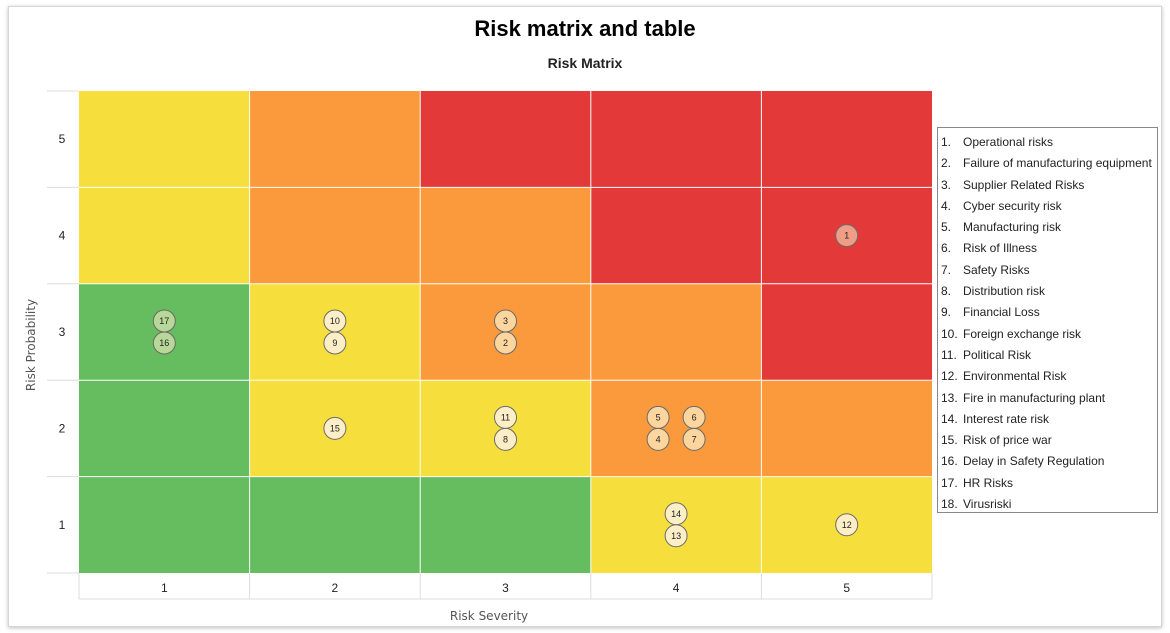  Describe the element at coordinates (946, 312) in the screenshot. I see `legend-item-number: 9.` at that location.